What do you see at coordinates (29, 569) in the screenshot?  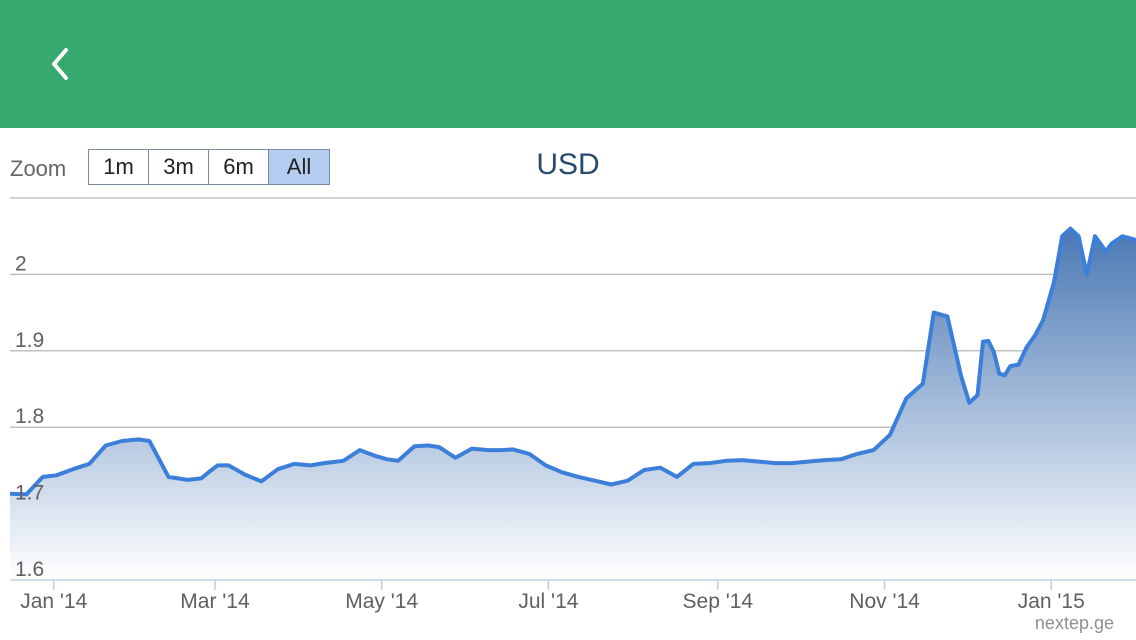 I see `y-tick-label: 1.6` at bounding box center [29, 569].